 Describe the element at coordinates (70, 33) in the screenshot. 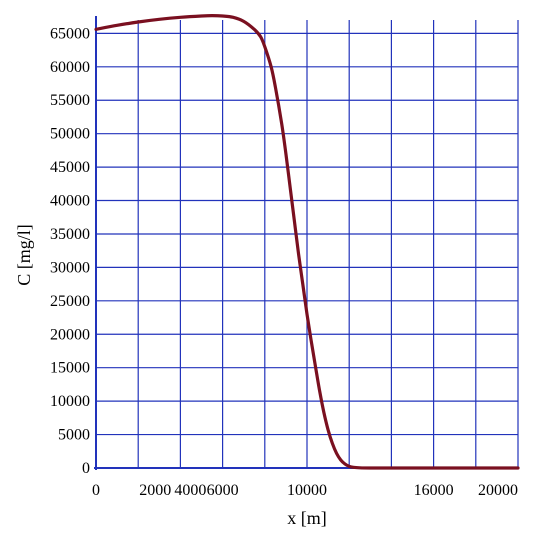

I see `y-tick-label-13: 65000` at that location.